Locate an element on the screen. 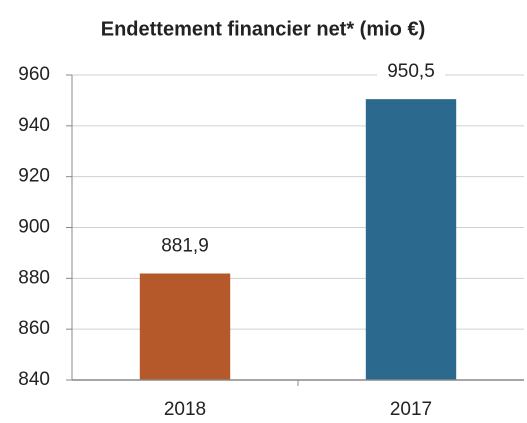  y-tick-label: 960 is located at coordinates (34, 74).